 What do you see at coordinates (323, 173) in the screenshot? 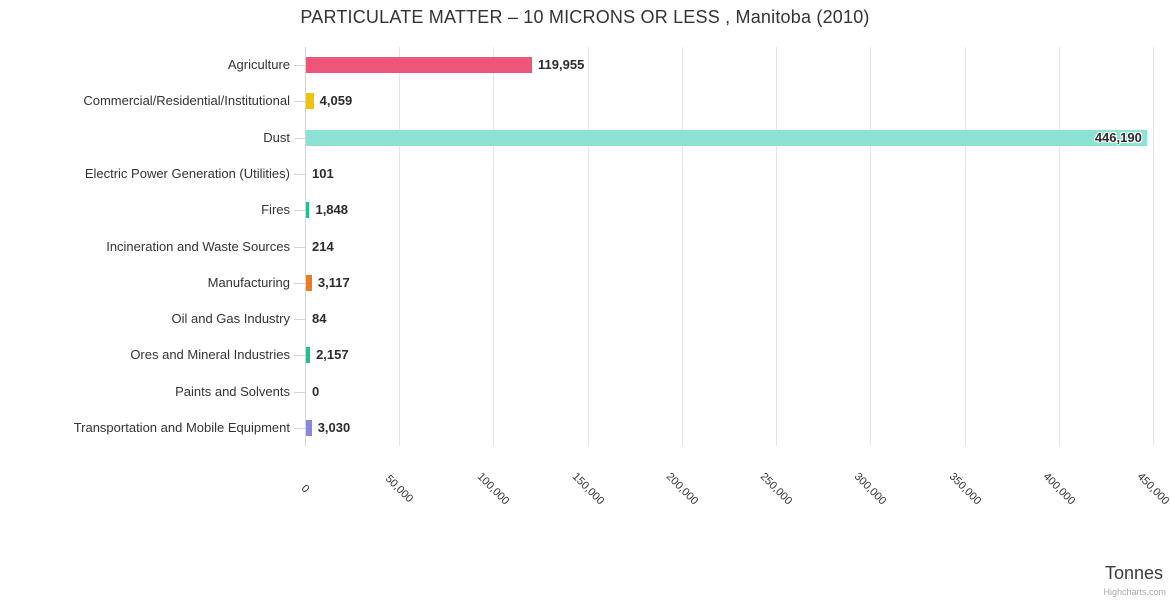
I see `value-label: 101` at bounding box center [323, 173].